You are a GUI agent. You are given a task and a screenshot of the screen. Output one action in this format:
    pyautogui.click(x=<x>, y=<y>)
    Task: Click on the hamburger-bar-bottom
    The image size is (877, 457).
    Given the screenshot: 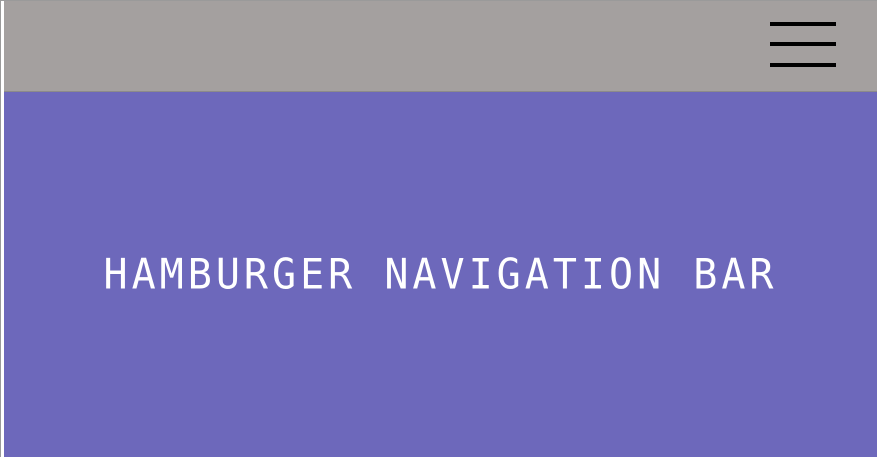 What is the action you would take?
    pyautogui.click(x=803, y=65)
    